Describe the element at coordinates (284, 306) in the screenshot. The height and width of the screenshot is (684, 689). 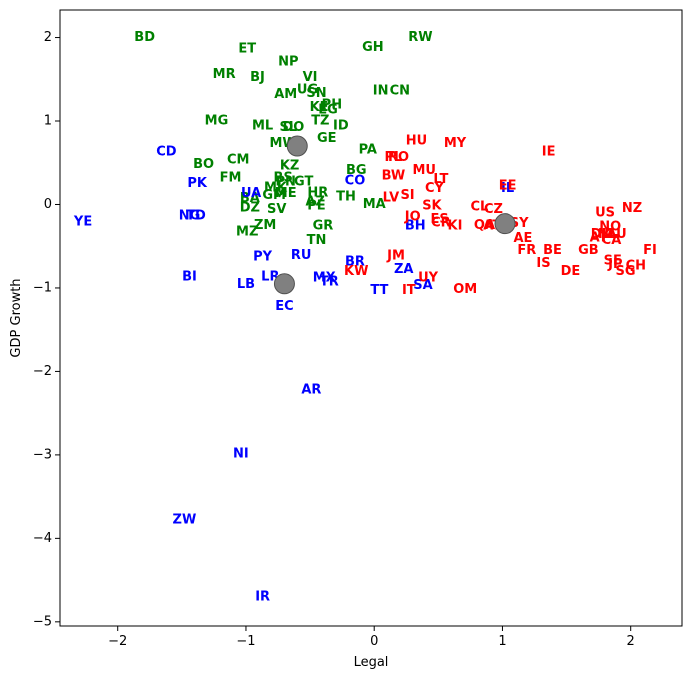
I see `data-point-label: EC` at that location.